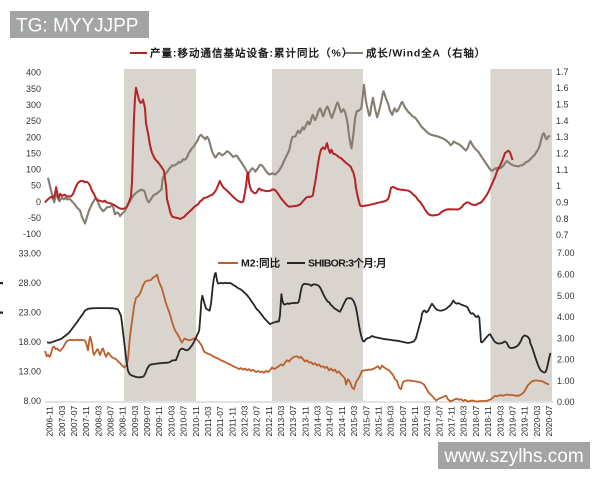 The width and height of the screenshot is (600, 480). What do you see at coordinates (562, 88) in the screenshot?
I see `svg-text: 1.6` at bounding box center [562, 88].